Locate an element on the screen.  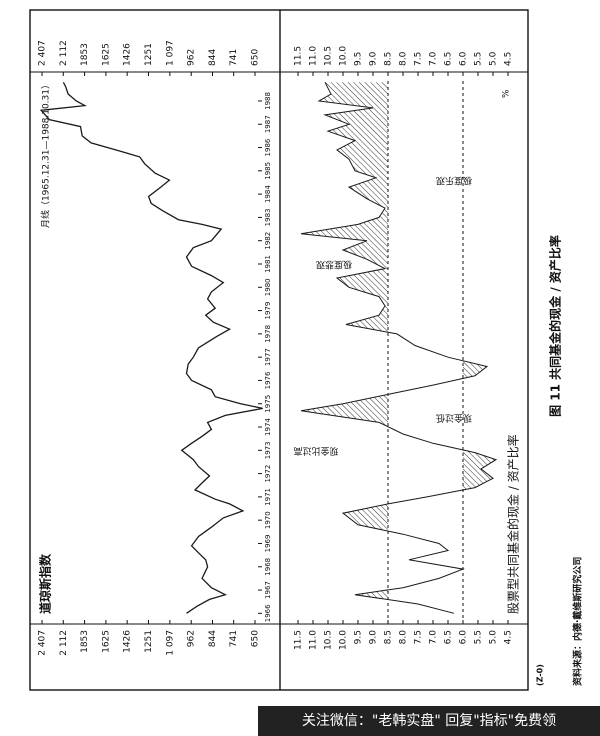
figure-code: (Z-0) is located at coordinates (540, 675).